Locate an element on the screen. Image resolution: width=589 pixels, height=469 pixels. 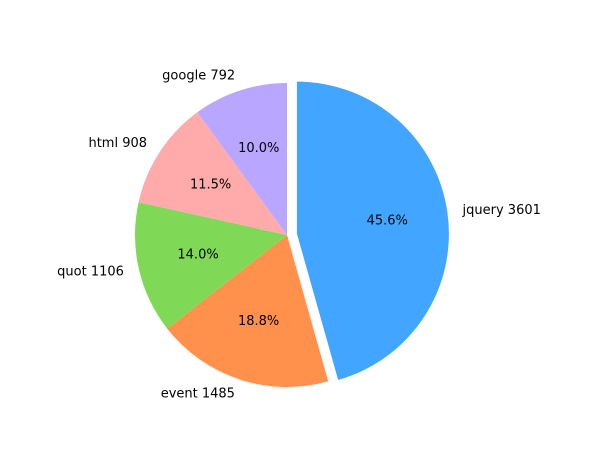
pie-slice-html is located at coordinates (212, 173).